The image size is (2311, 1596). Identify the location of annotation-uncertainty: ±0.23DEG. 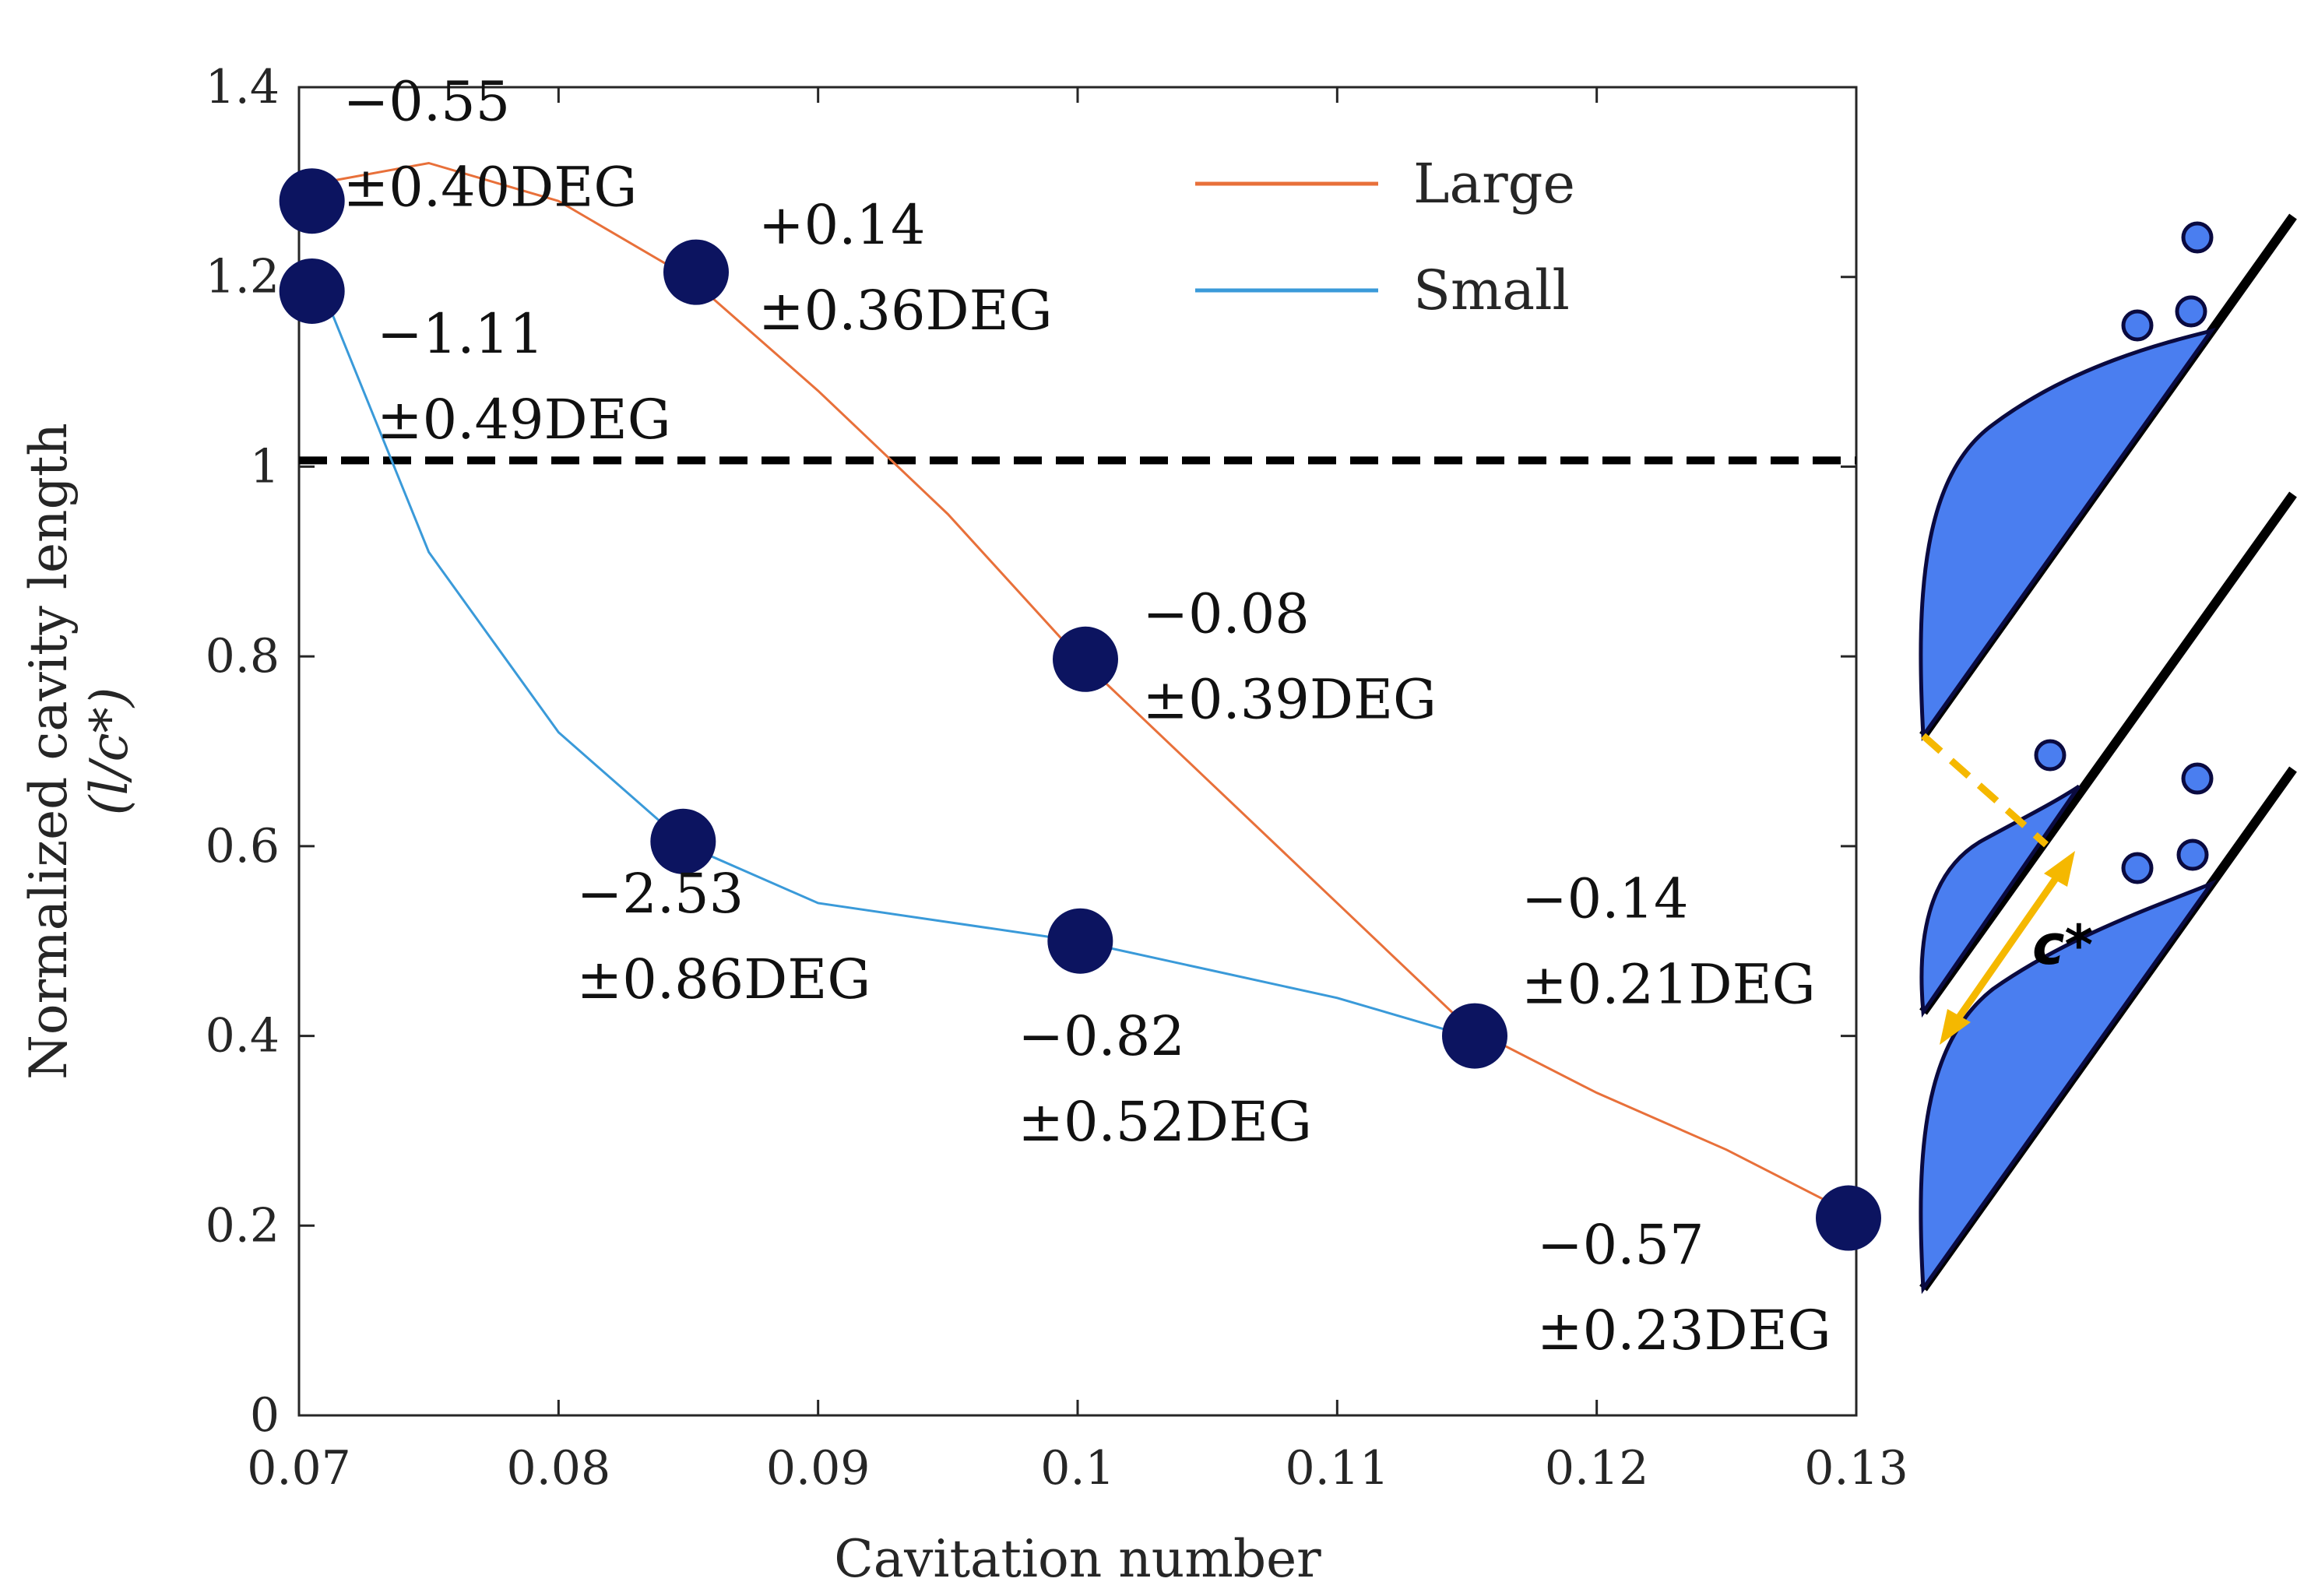
(1684, 1330).